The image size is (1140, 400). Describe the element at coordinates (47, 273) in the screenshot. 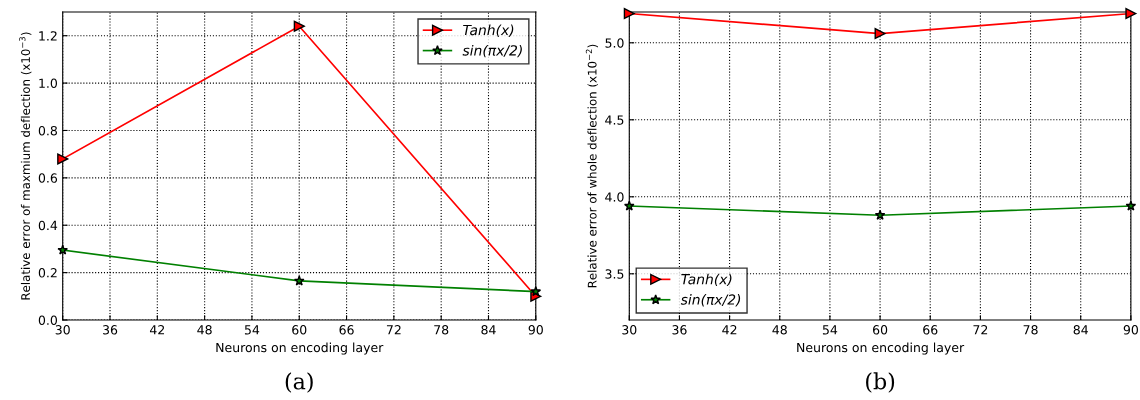

I see `y-tick-label: 0.2` at that location.